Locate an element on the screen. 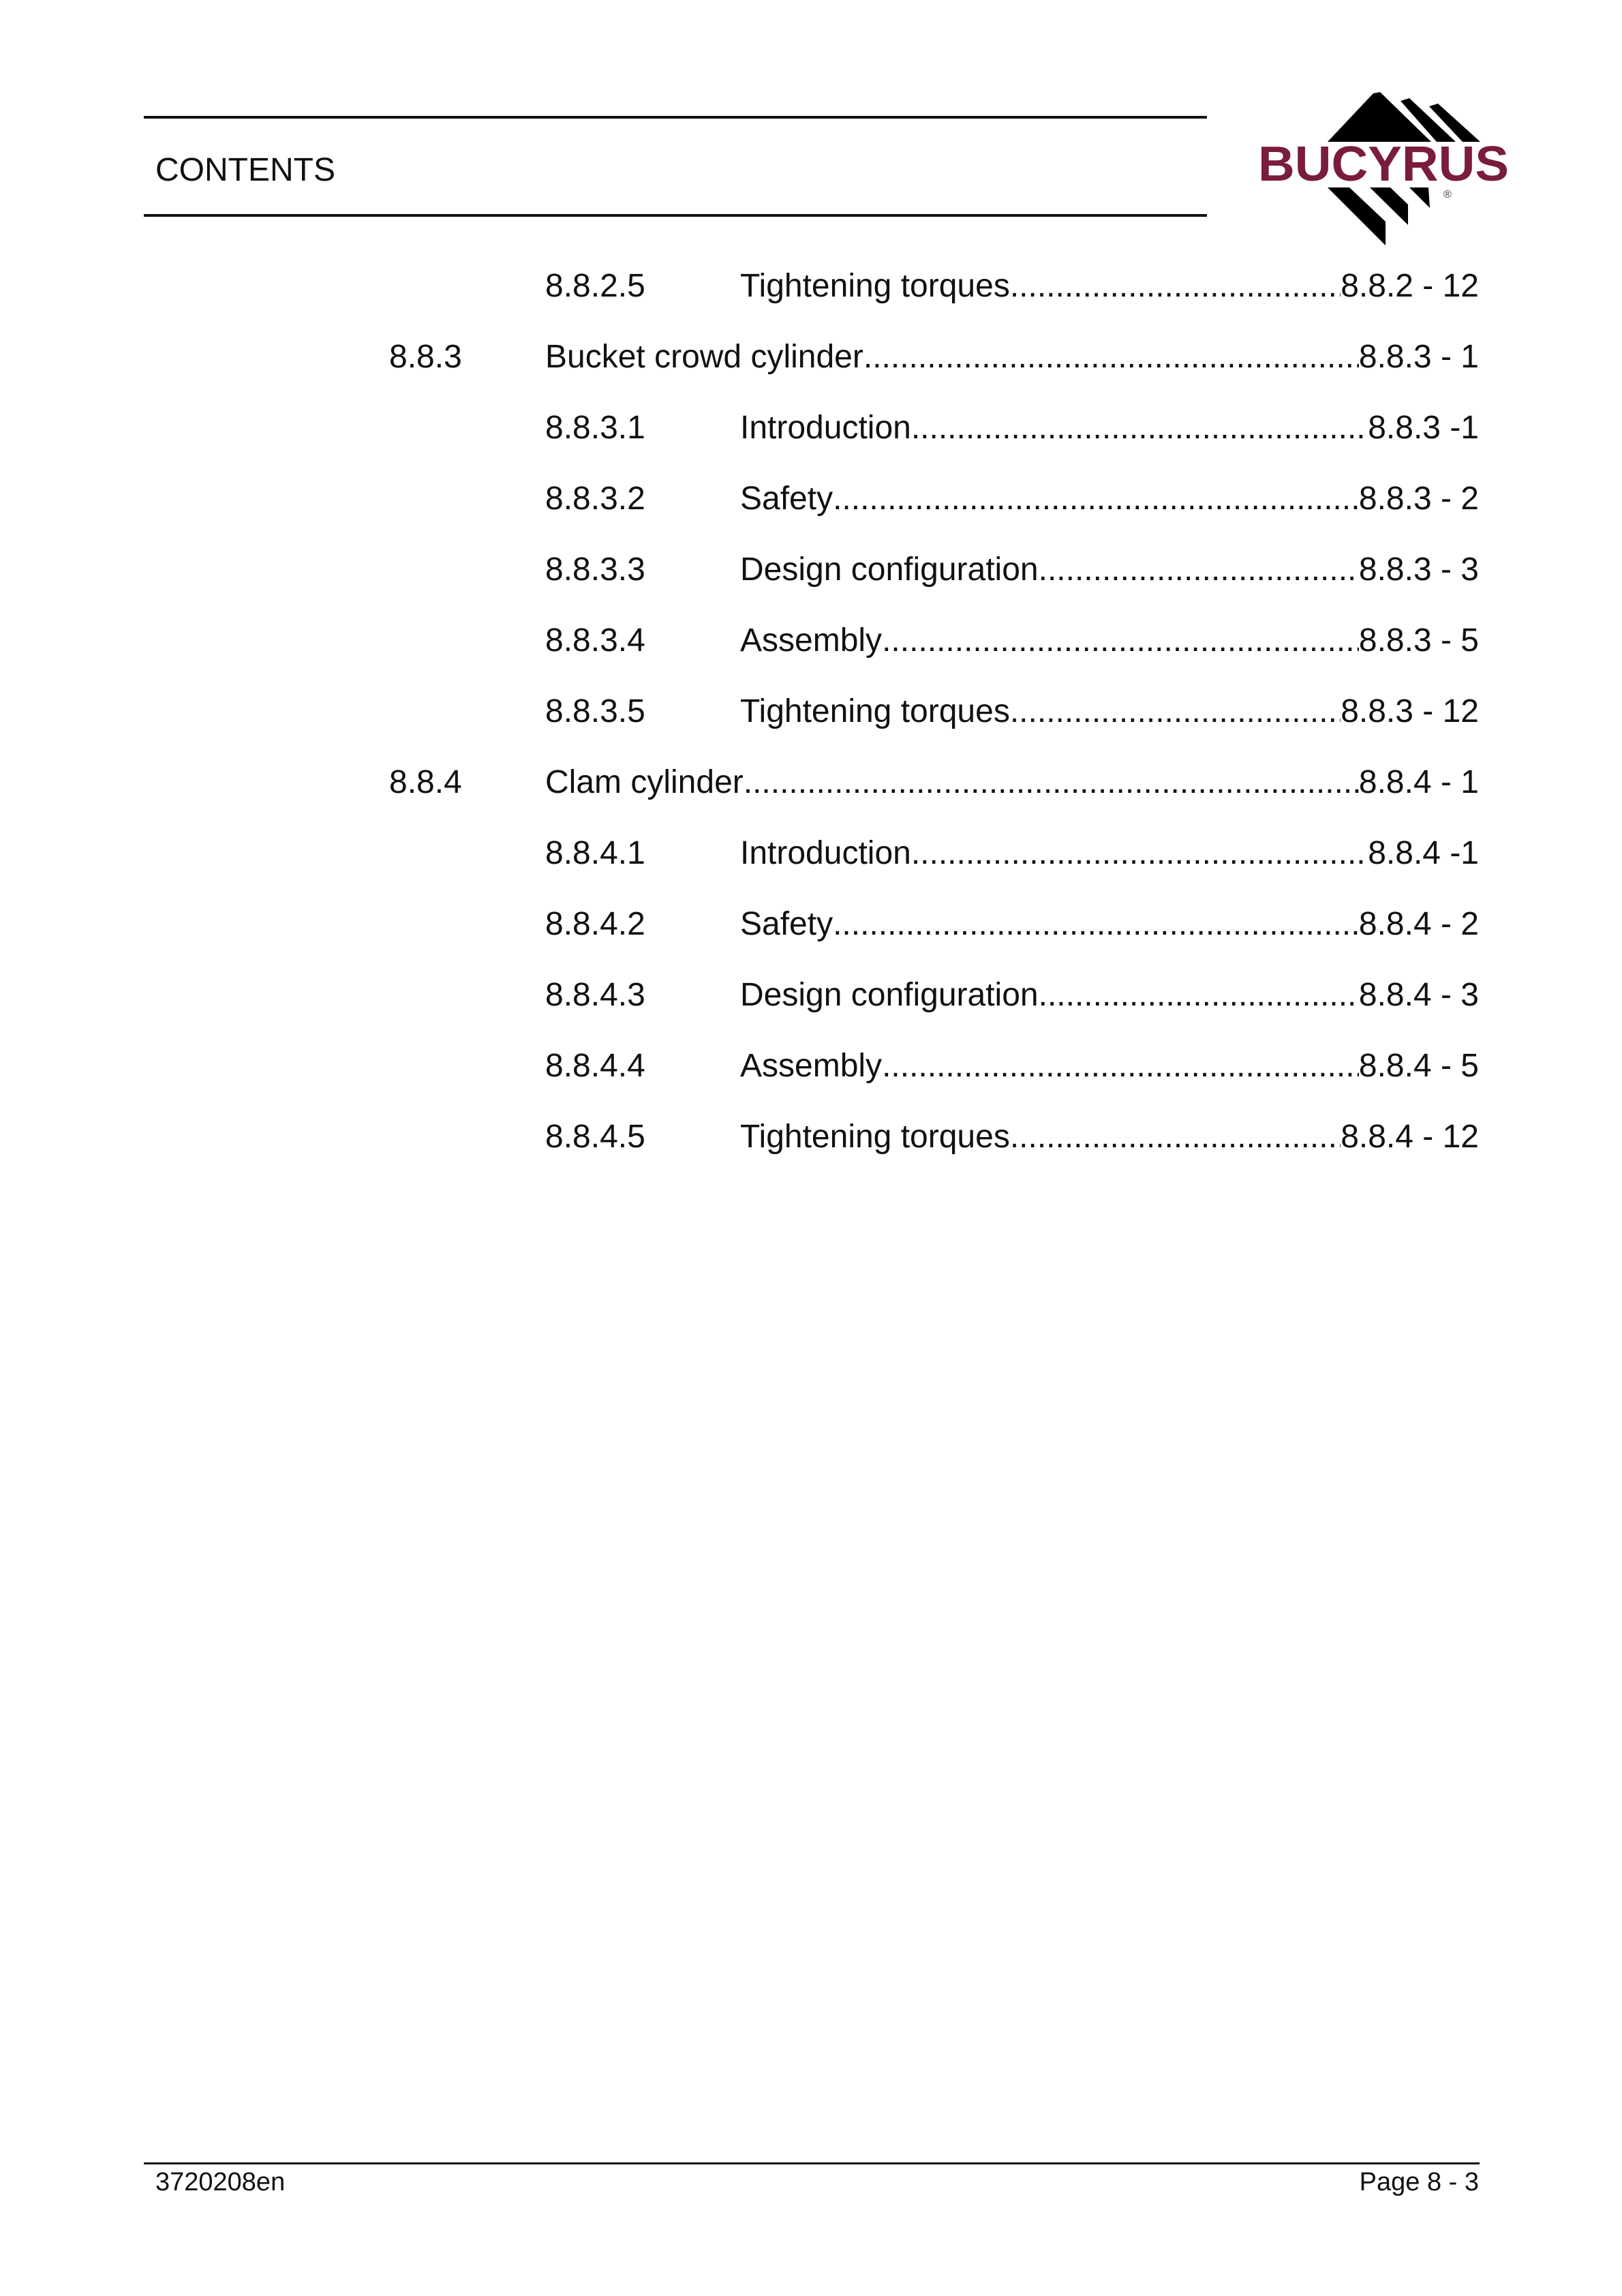 The width and height of the screenshot is (1622, 2296). toc-link: Tightening torques 8.8.4 - 12 is located at coordinates (1109, 1137).